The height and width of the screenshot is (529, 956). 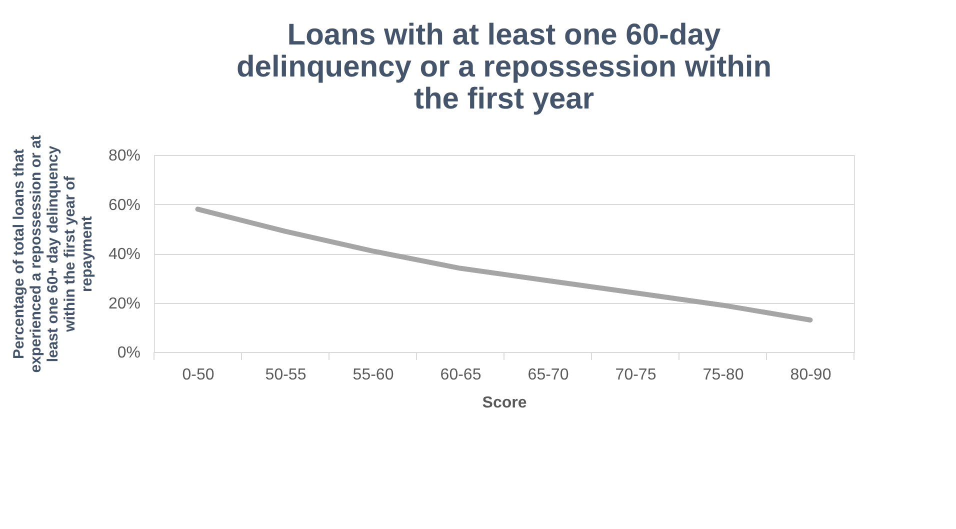 What do you see at coordinates (723, 375) in the screenshot?
I see `x-tick-label: 75-80` at bounding box center [723, 375].